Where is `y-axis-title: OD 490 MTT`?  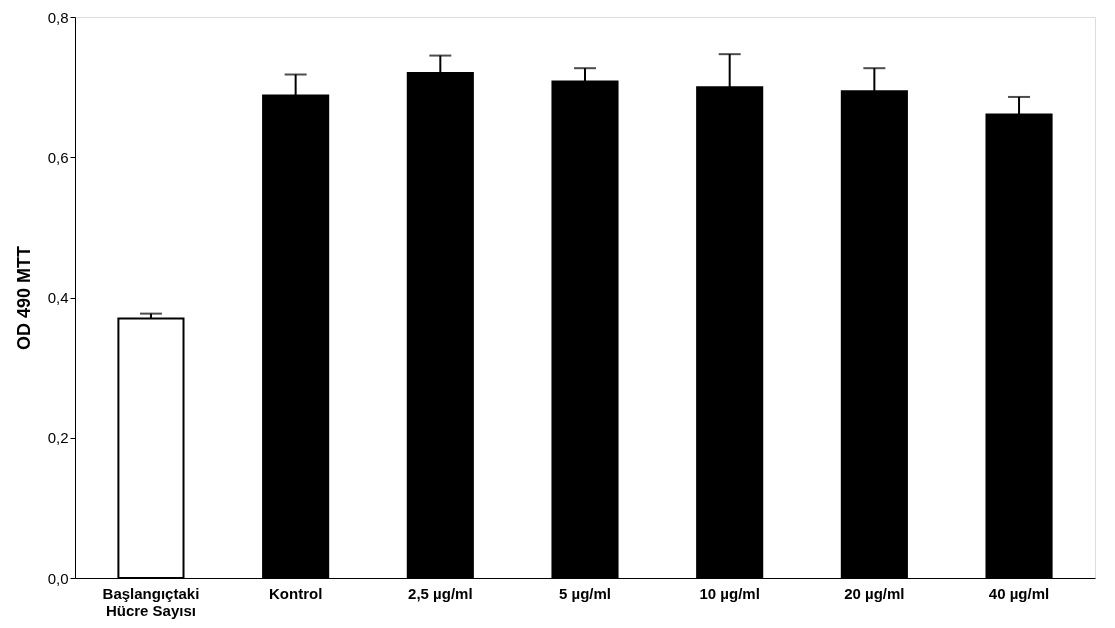 y-axis-title: OD 490 MTT is located at coordinates (23, 298).